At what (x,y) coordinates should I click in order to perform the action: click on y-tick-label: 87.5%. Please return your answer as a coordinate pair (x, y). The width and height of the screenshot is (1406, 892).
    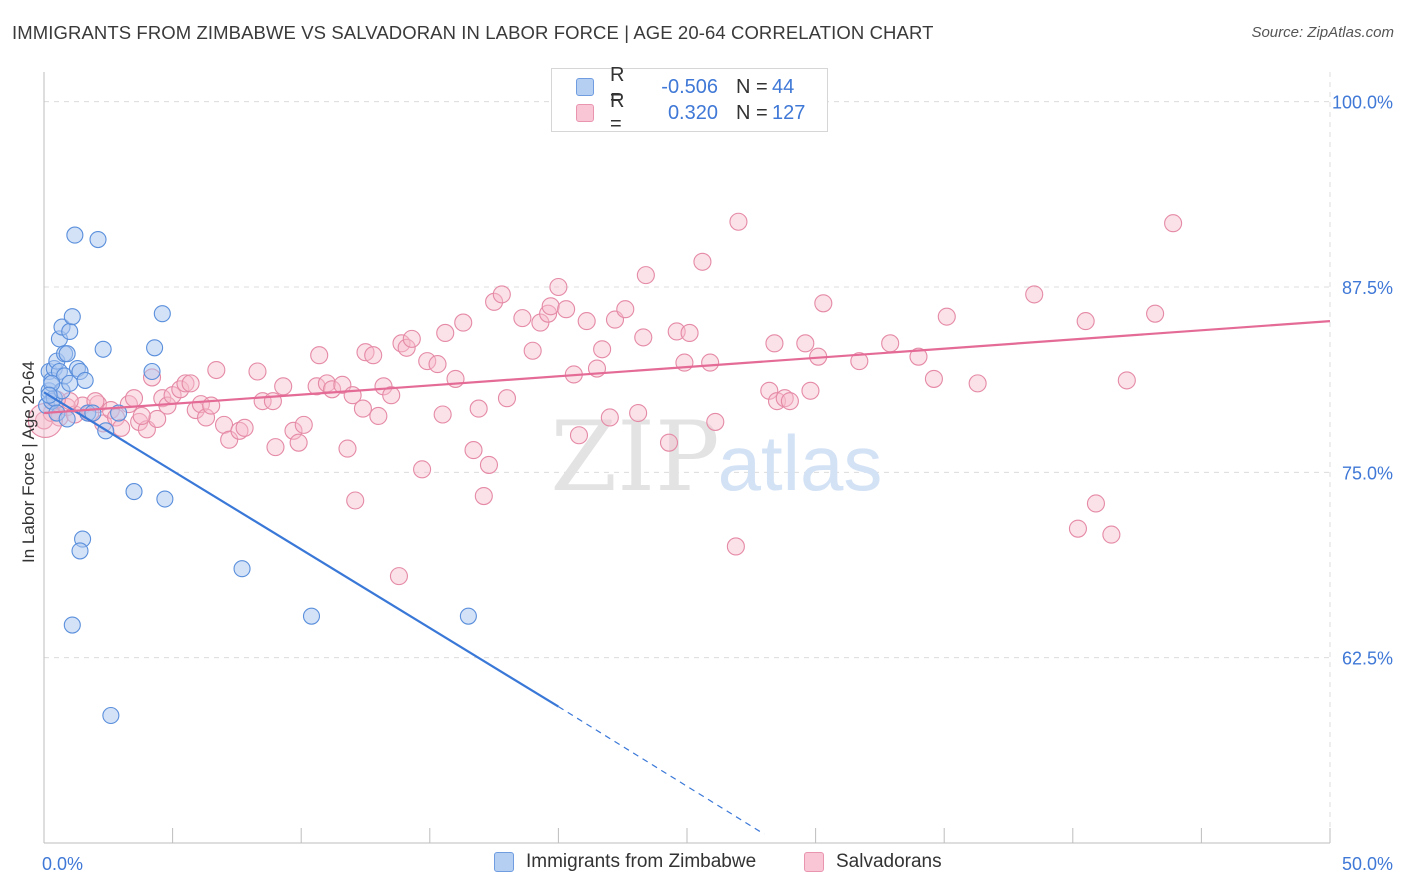
    Looking at the image, I should click on (1367, 288).